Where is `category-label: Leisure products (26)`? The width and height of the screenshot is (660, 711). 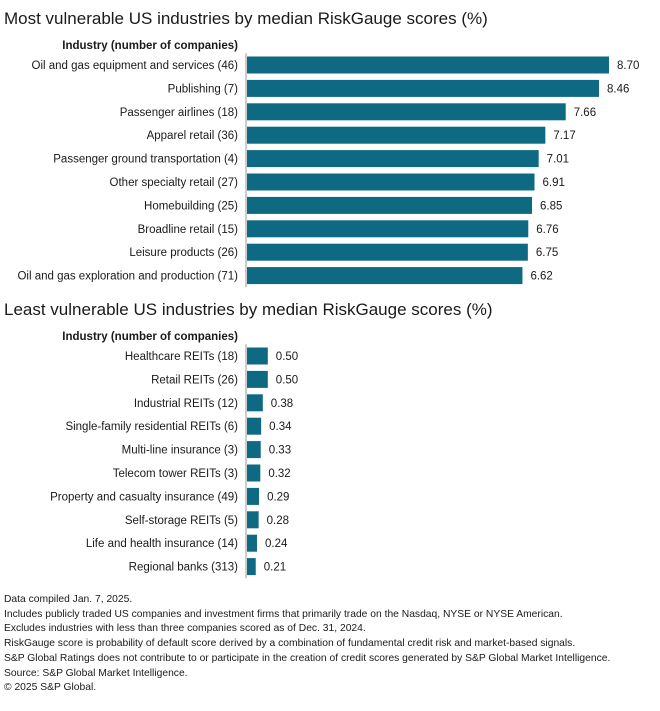
category-label: Leisure products (26) is located at coordinates (183, 253).